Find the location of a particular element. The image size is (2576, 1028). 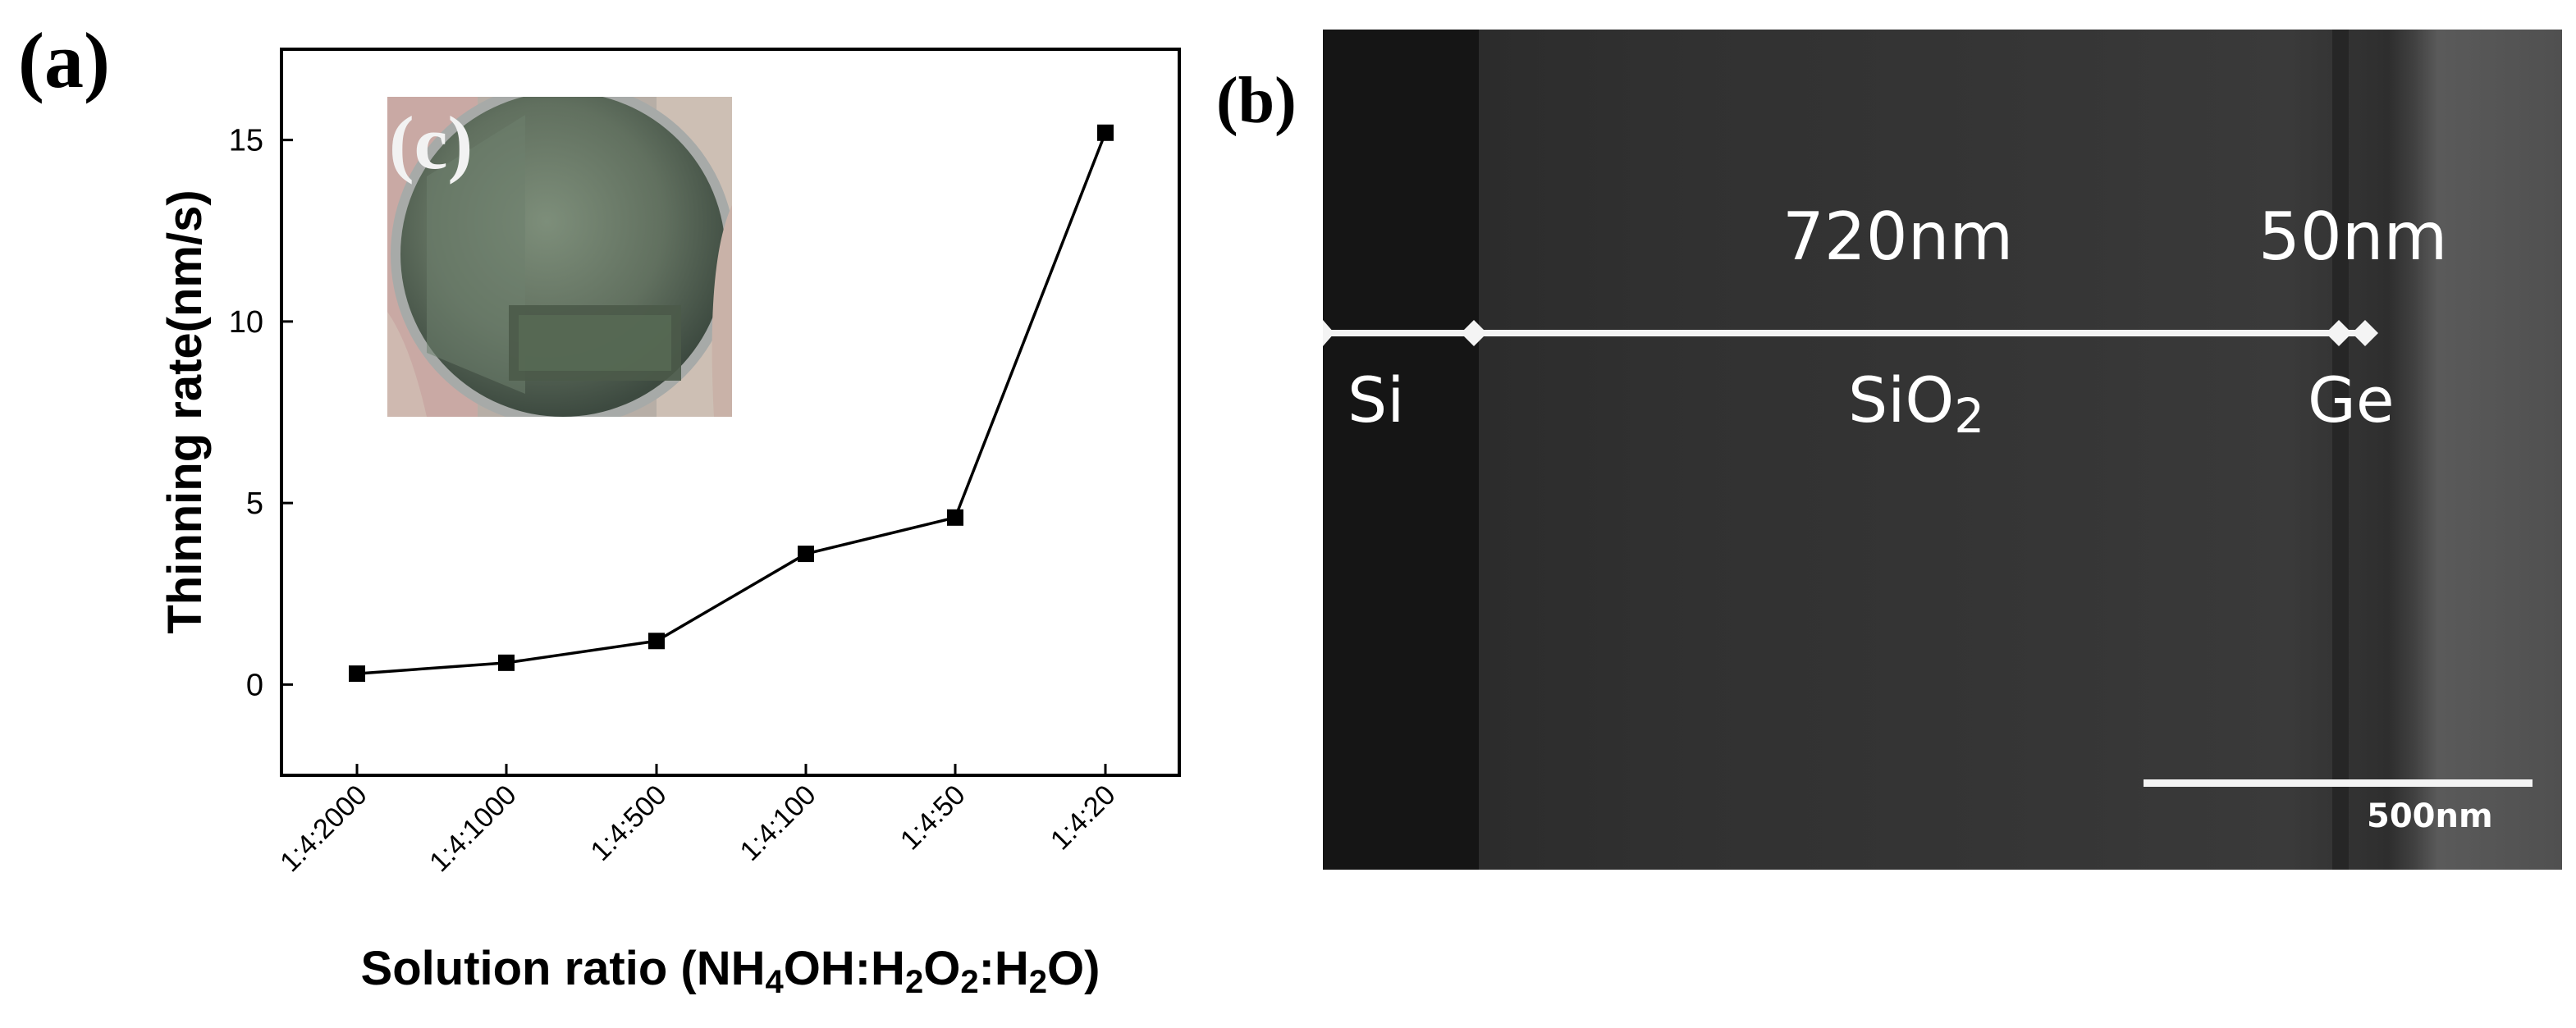

y-tick-label: 0 is located at coordinates (254, 685).